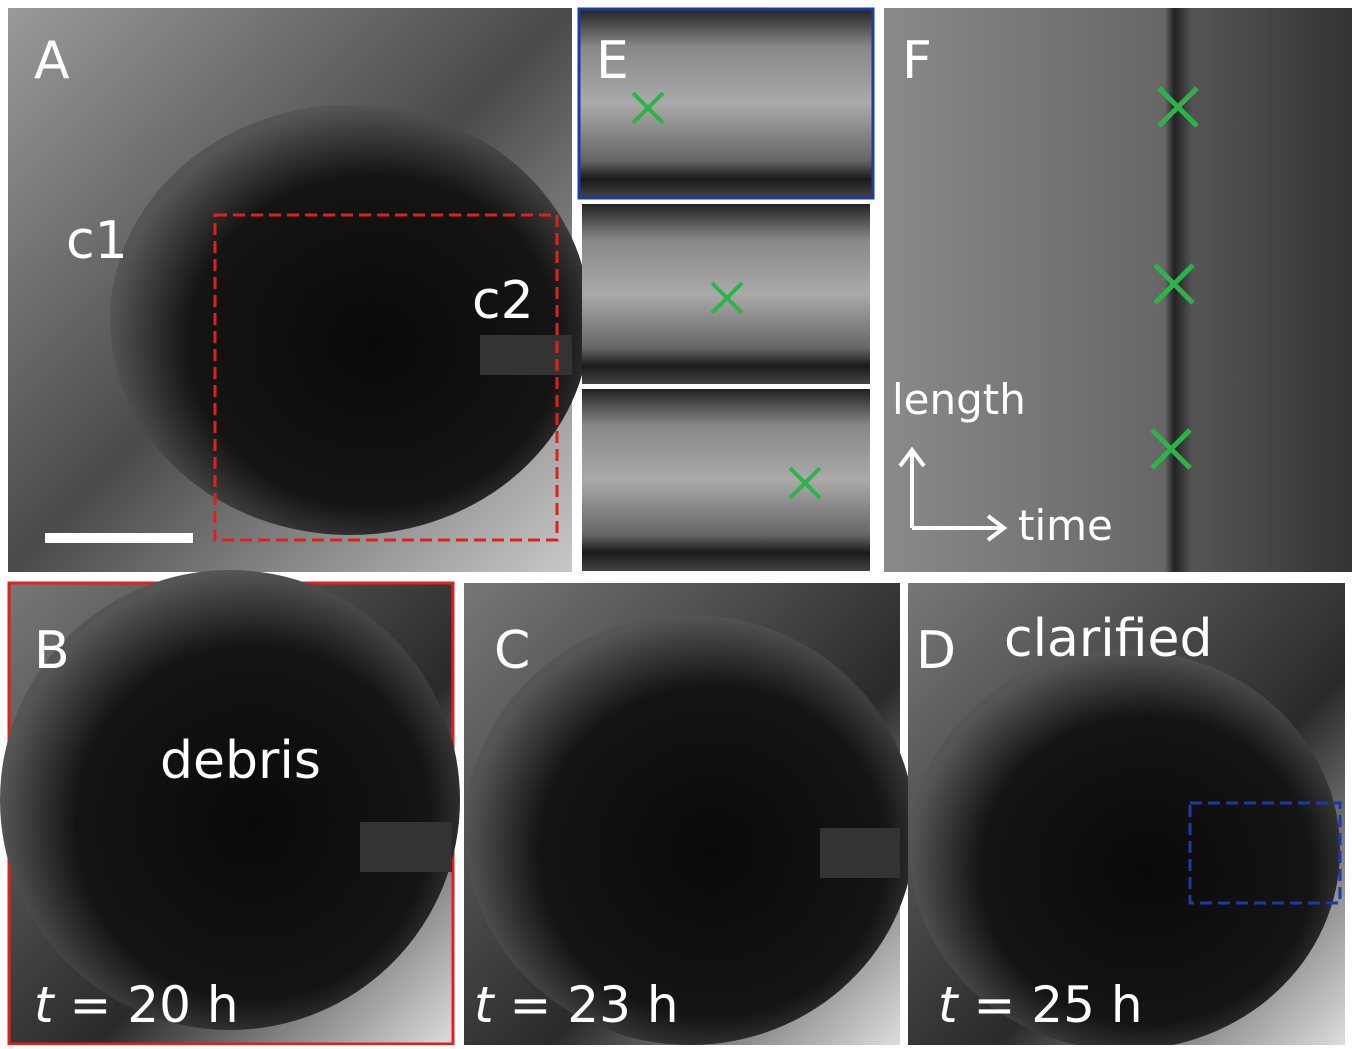  I want to click on panel-label: B, so click(52, 651).